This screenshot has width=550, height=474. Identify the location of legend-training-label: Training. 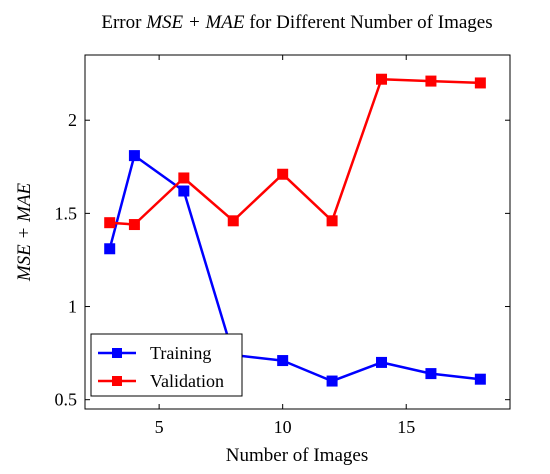
(180, 353).